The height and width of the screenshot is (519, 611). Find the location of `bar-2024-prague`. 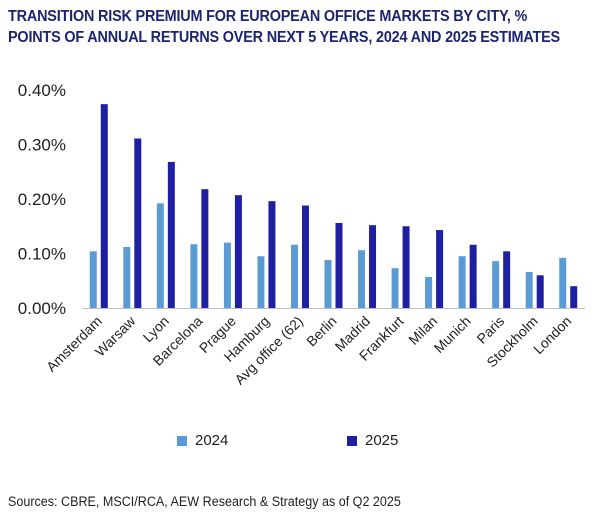

bar-2024-prague is located at coordinates (227, 275).